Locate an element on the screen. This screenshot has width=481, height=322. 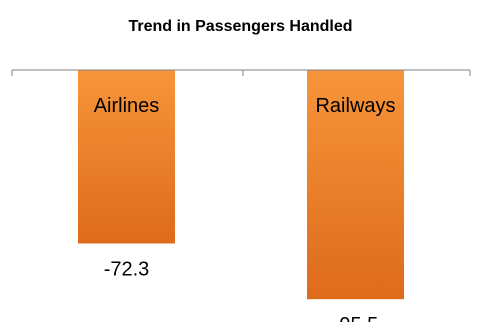
category-label-railways: Railways is located at coordinates (355, 106).